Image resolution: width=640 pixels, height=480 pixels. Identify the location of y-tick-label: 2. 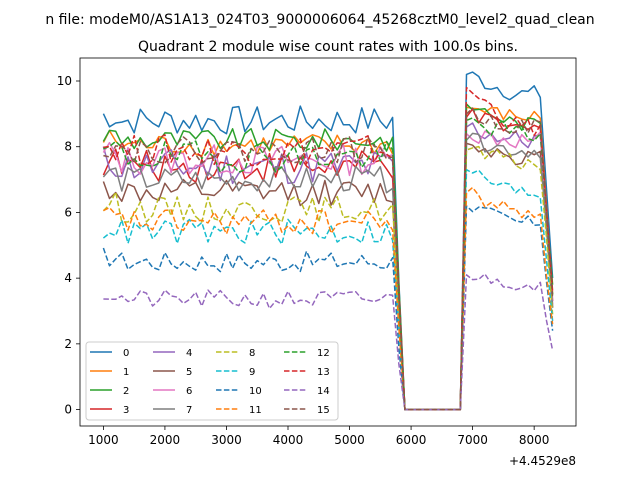
(68, 344).